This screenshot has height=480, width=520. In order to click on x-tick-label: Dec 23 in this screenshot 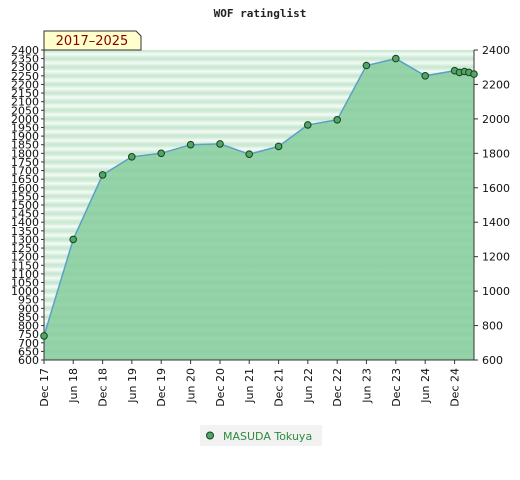, I will do `click(396, 387)`.